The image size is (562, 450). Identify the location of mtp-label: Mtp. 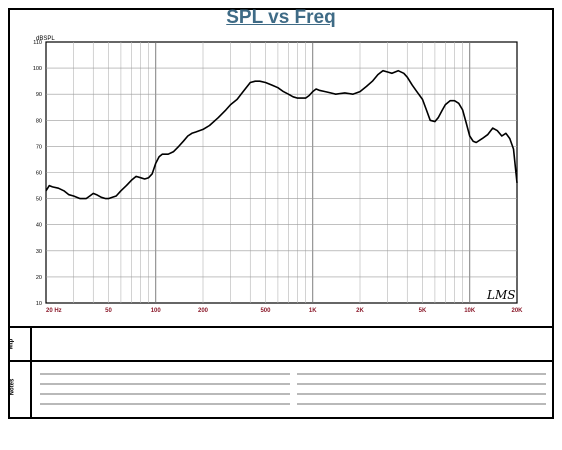
(11, 344).